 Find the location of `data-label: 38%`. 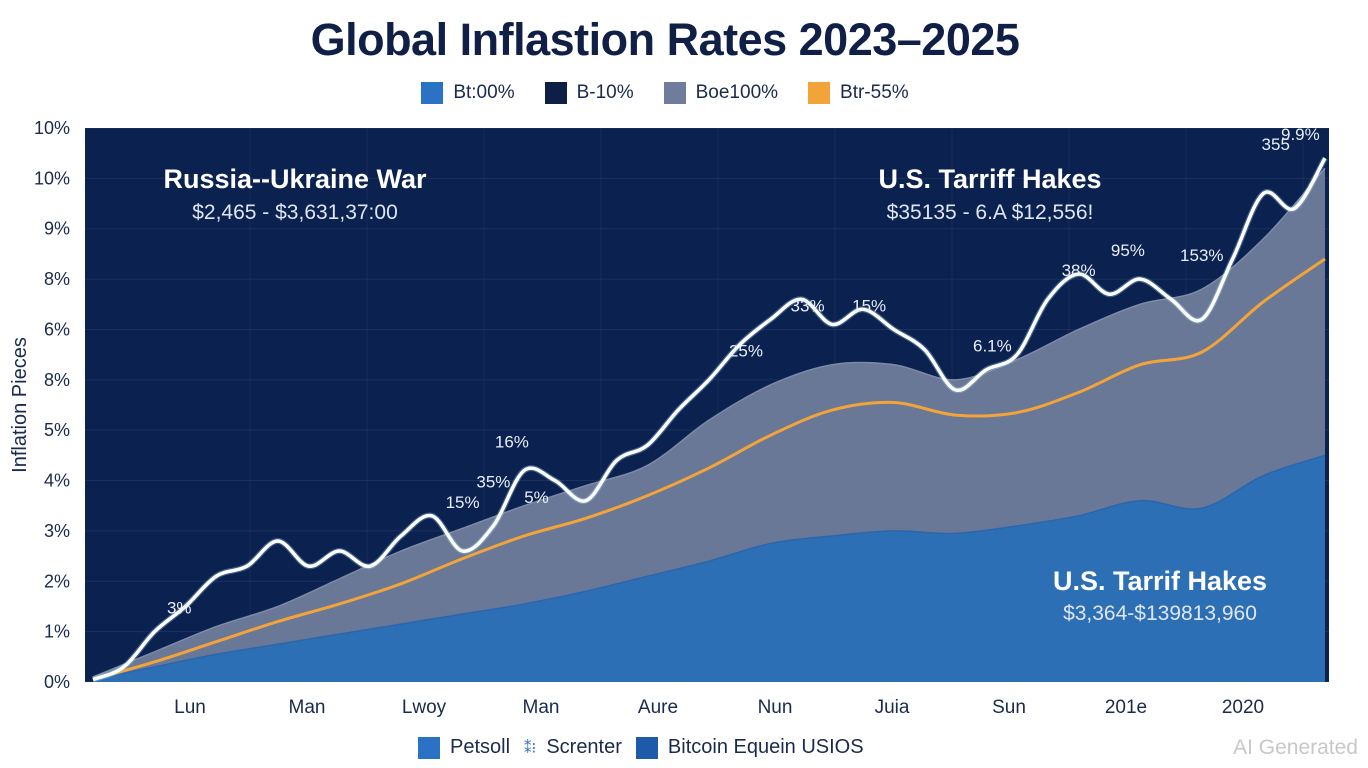

data-label: 38% is located at coordinates (1079, 270).